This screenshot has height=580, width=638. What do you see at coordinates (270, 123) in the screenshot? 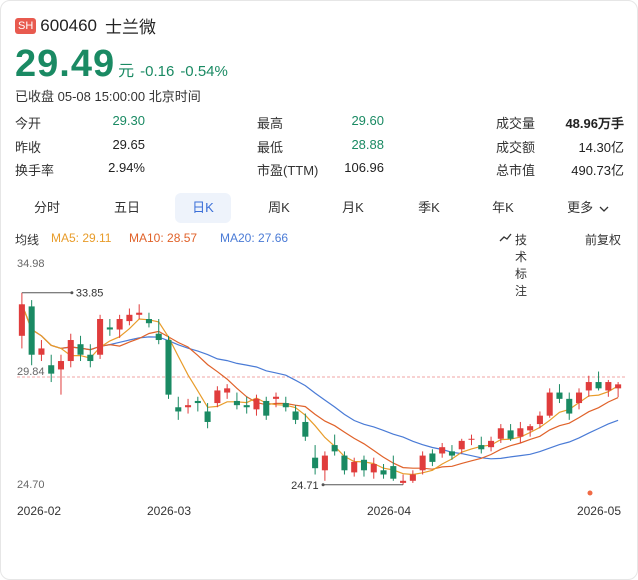
I see `stat-label: 最高` at bounding box center [270, 123].